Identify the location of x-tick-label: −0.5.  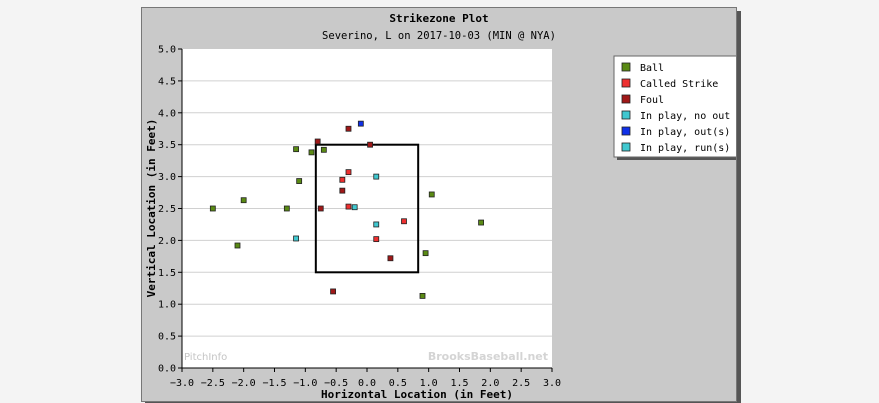
(336, 383).